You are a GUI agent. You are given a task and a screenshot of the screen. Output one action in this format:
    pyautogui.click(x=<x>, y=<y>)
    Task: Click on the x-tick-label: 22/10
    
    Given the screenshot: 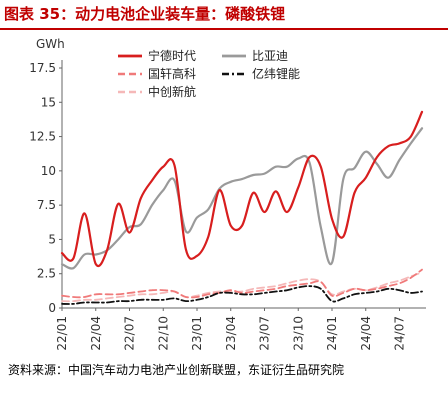 What is the action you would take?
    pyautogui.click(x=163, y=333)
    